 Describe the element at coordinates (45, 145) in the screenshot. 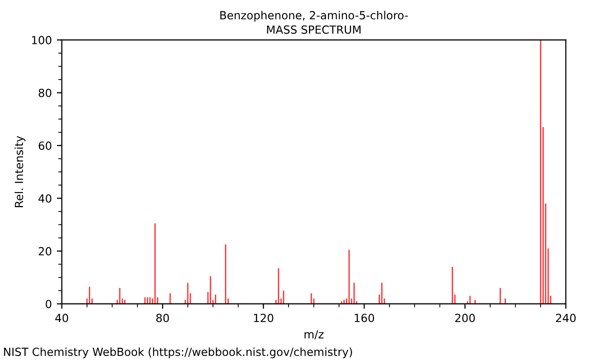

I see `y-tick-label: 60` at that location.